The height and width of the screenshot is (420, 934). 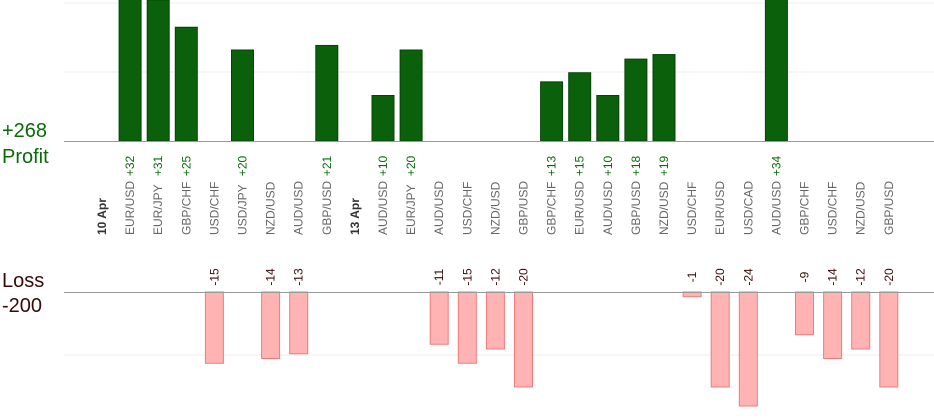 I want to click on date-tick-label: 13 Apr, so click(x=355, y=216).